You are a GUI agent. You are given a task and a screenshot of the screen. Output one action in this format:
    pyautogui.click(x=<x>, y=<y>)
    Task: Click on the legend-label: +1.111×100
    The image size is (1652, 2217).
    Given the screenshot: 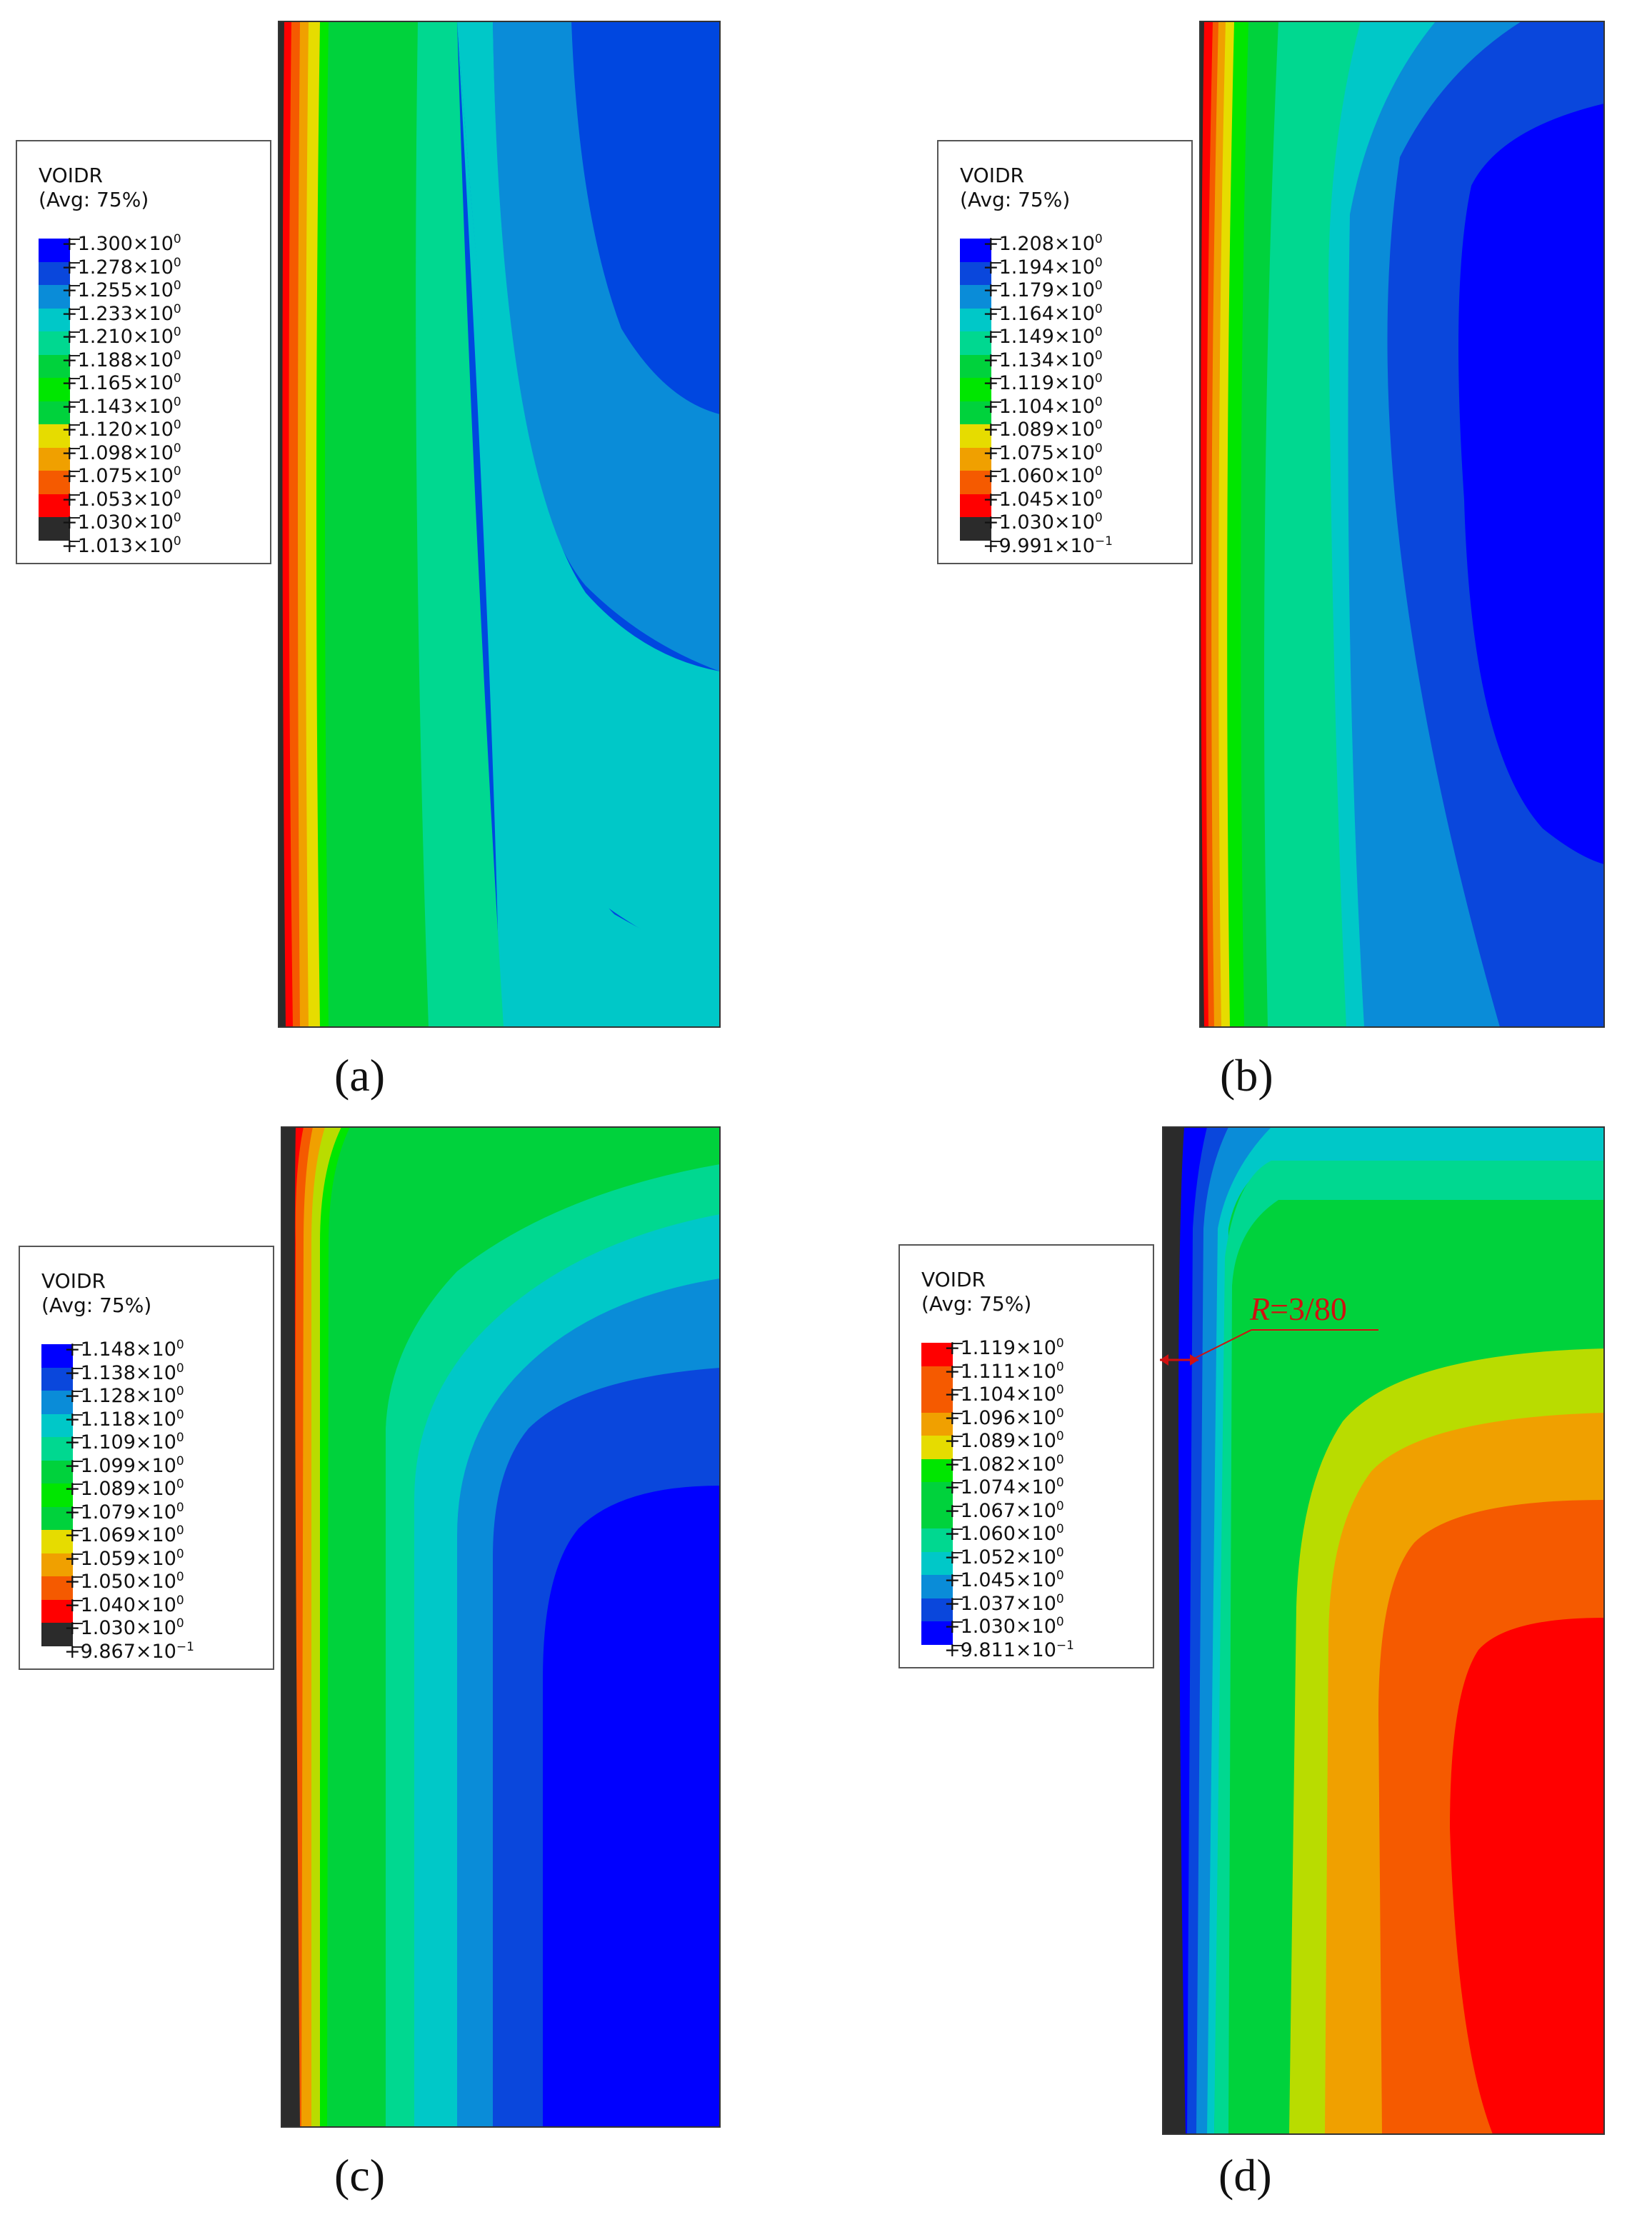 What is the action you would take?
    pyautogui.click(x=1004, y=1369)
    